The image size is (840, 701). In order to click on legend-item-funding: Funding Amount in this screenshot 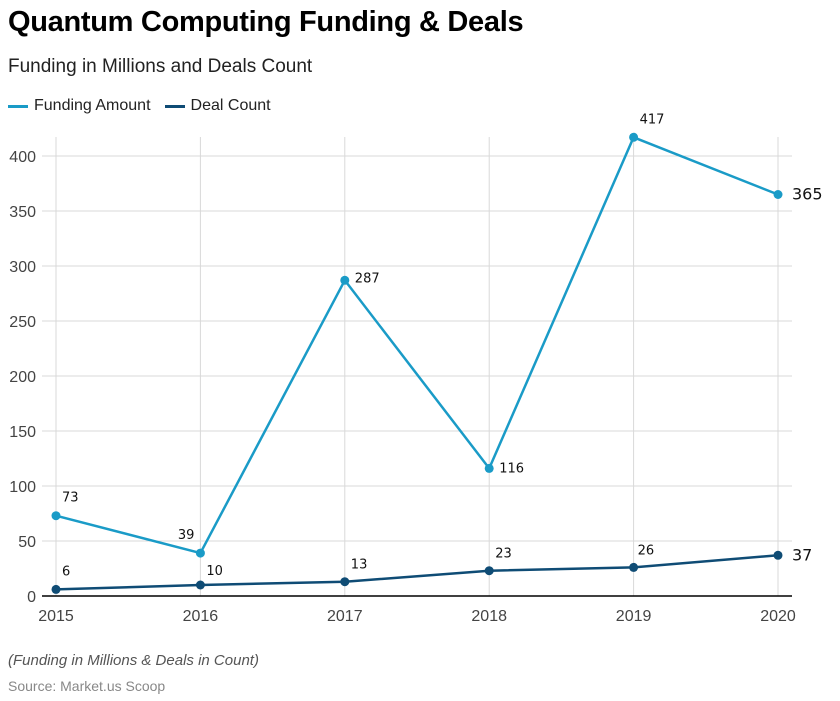, I will do `click(79, 106)`.